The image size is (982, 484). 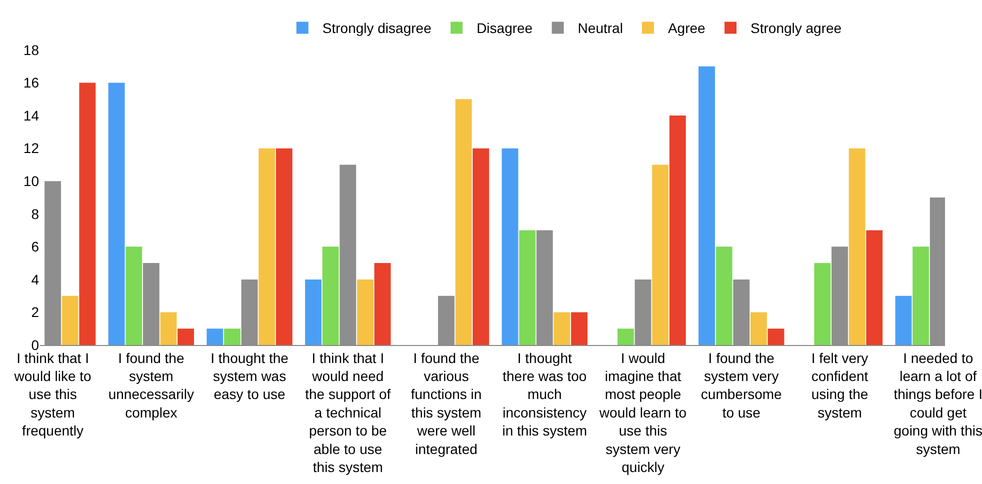 I want to click on y-tick-label: 6, so click(x=35, y=246).